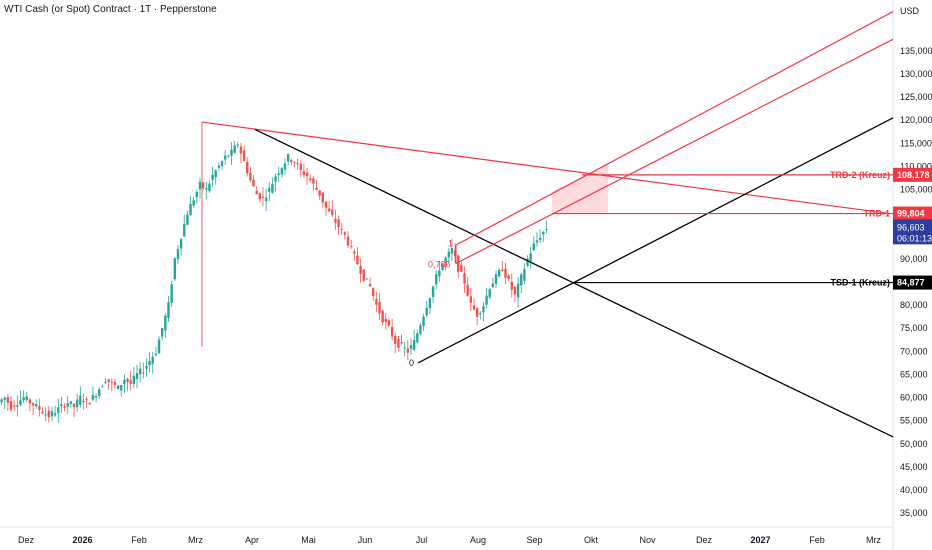  Describe the element at coordinates (422, 540) in the screenshot. I see `x-tick-label: Jul` at that location.